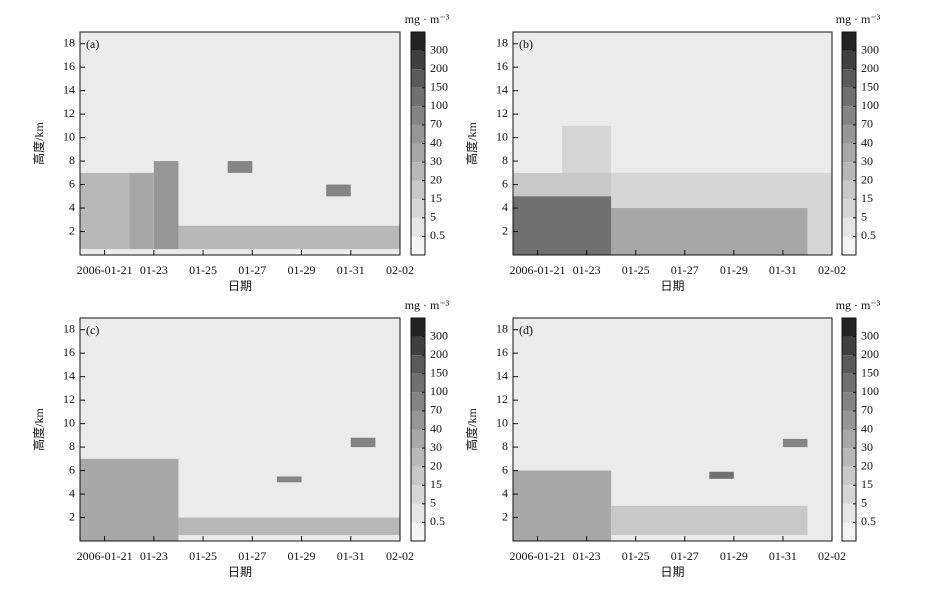 The height and width of the screenshot is (595, 939). What do you see at coordinates (538, 270) in the screenshot?
I see `x-tick-label: 2006-01-21` at bounding box center [538, 270].